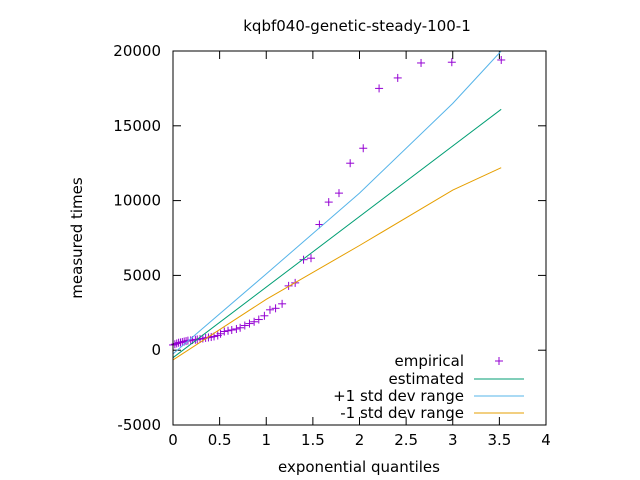  What do you see at coordinates (137, 51) in the screenshot?
I see `y-tick-label: 20000` at bounding box center [137, 51].